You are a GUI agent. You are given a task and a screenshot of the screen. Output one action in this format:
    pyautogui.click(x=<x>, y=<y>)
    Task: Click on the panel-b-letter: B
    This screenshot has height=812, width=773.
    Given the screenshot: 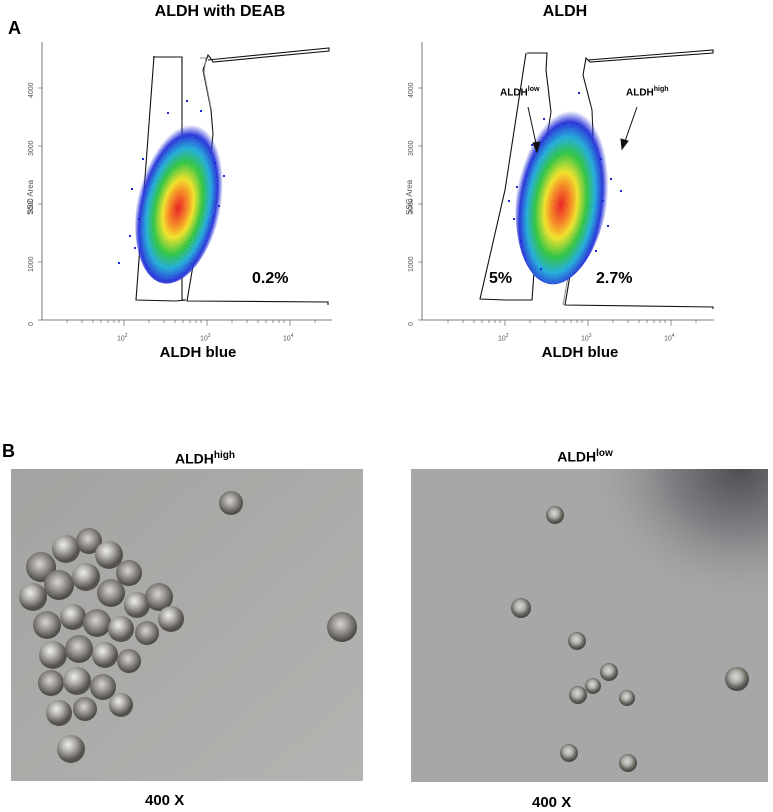 What is the action you would take?
    pyautogui.click(x=8, y=451)
    